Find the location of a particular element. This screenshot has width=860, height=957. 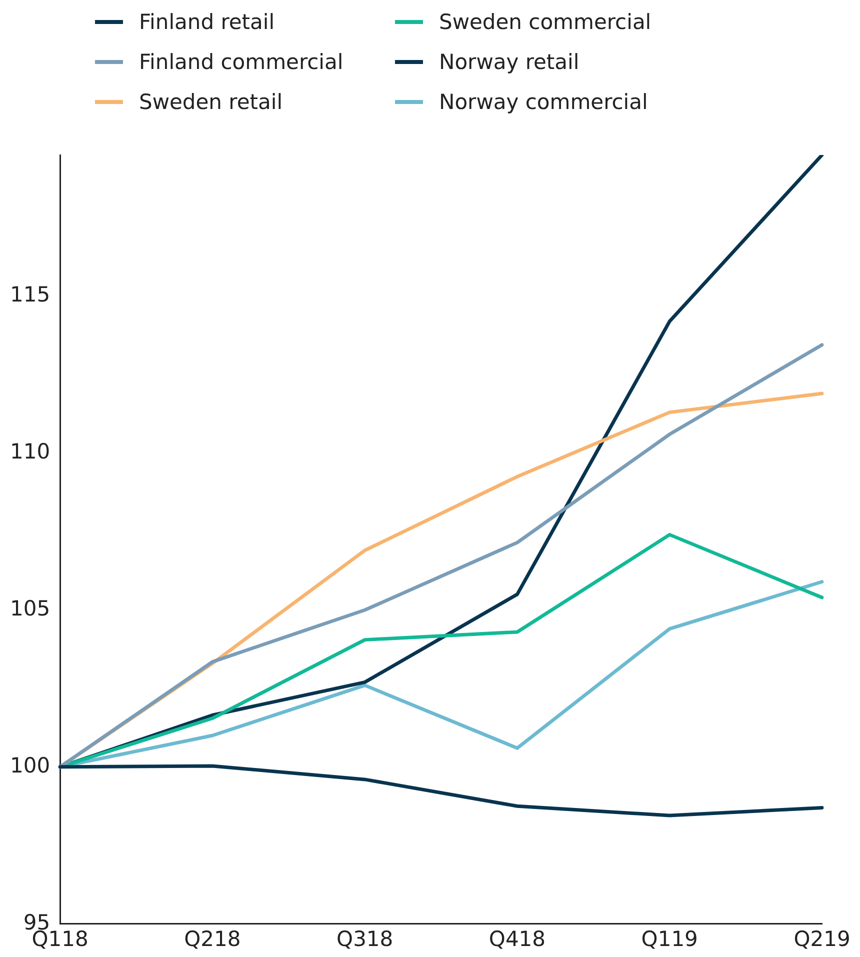

legend-label: Finland retail is located at coordinates (207, 22).